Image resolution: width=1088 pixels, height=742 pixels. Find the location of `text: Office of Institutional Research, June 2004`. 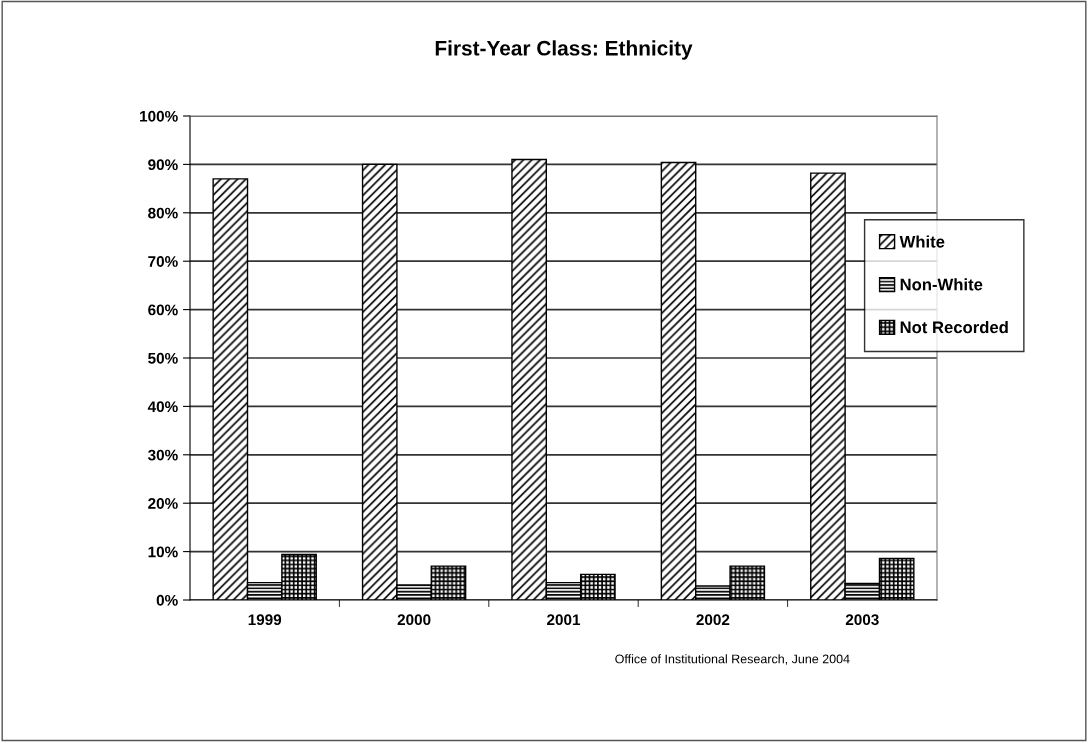

text: Office of Institutional Research, June 2004 is located at coordinates (732, 659).